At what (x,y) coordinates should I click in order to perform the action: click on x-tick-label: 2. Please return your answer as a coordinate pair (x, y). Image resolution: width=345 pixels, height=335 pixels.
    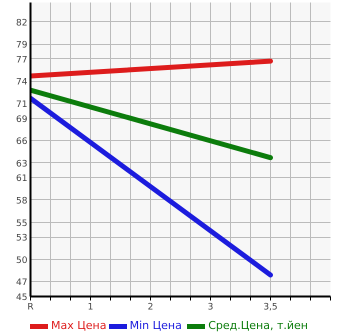
    Looking at the image, I should click on (151, 307).